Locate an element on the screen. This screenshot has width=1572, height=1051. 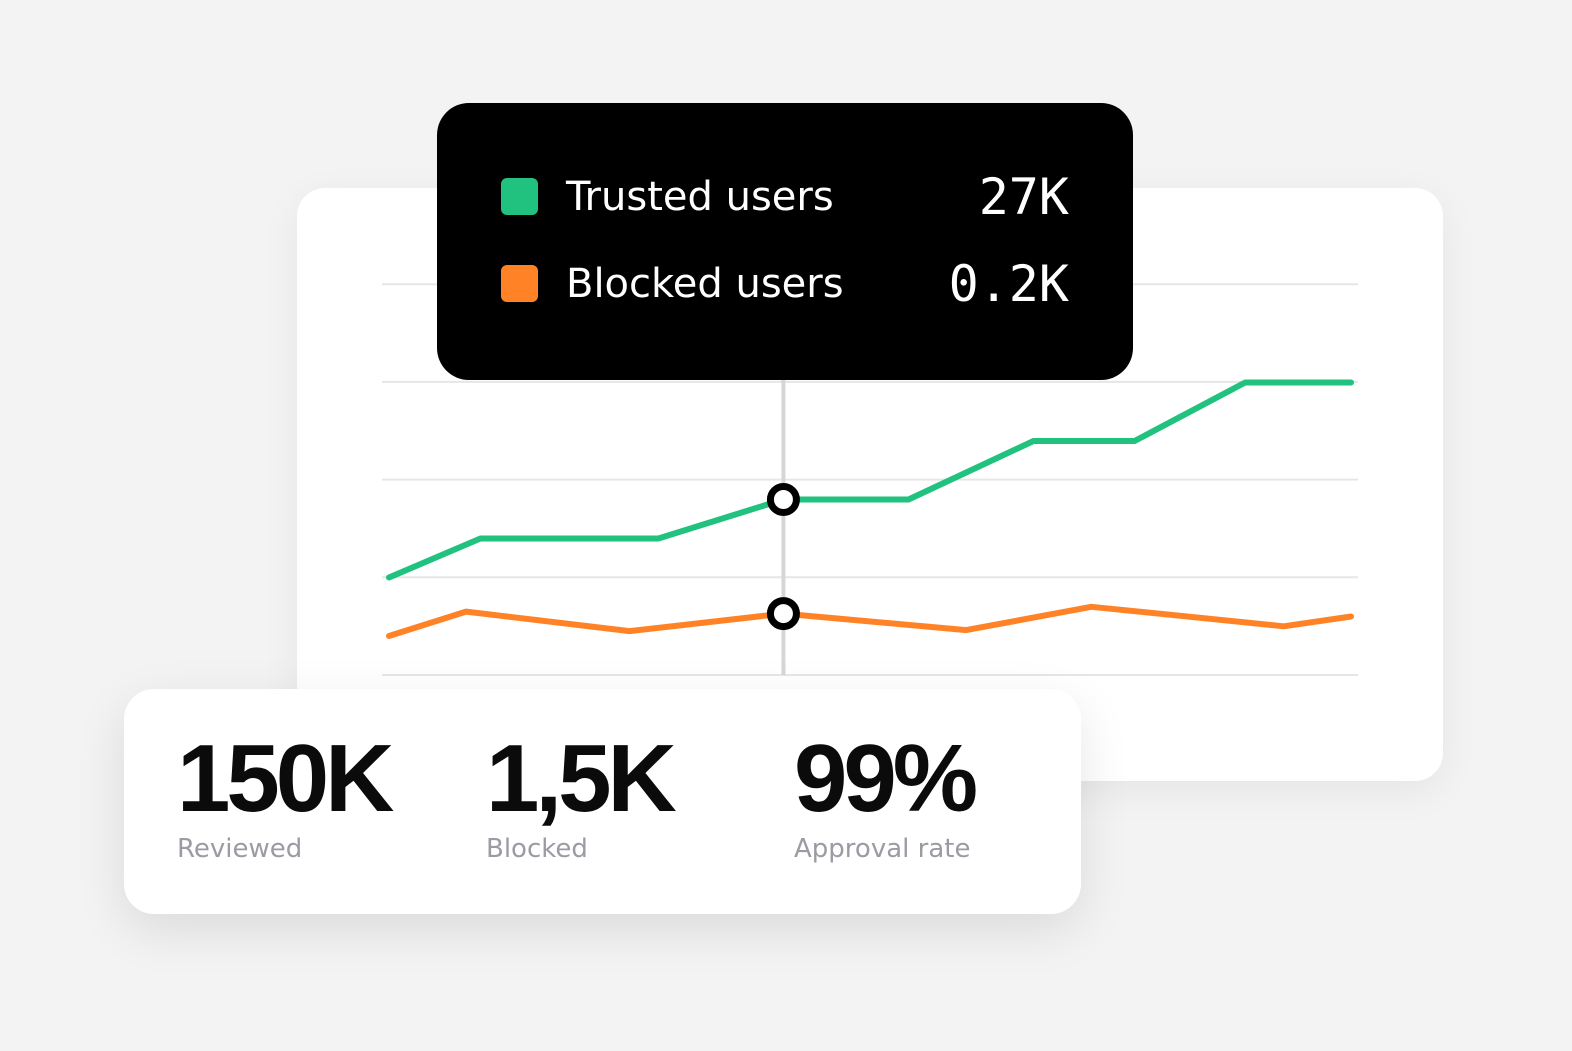
blocked-users-label: Blocked users is located at coordinates (705, 284).